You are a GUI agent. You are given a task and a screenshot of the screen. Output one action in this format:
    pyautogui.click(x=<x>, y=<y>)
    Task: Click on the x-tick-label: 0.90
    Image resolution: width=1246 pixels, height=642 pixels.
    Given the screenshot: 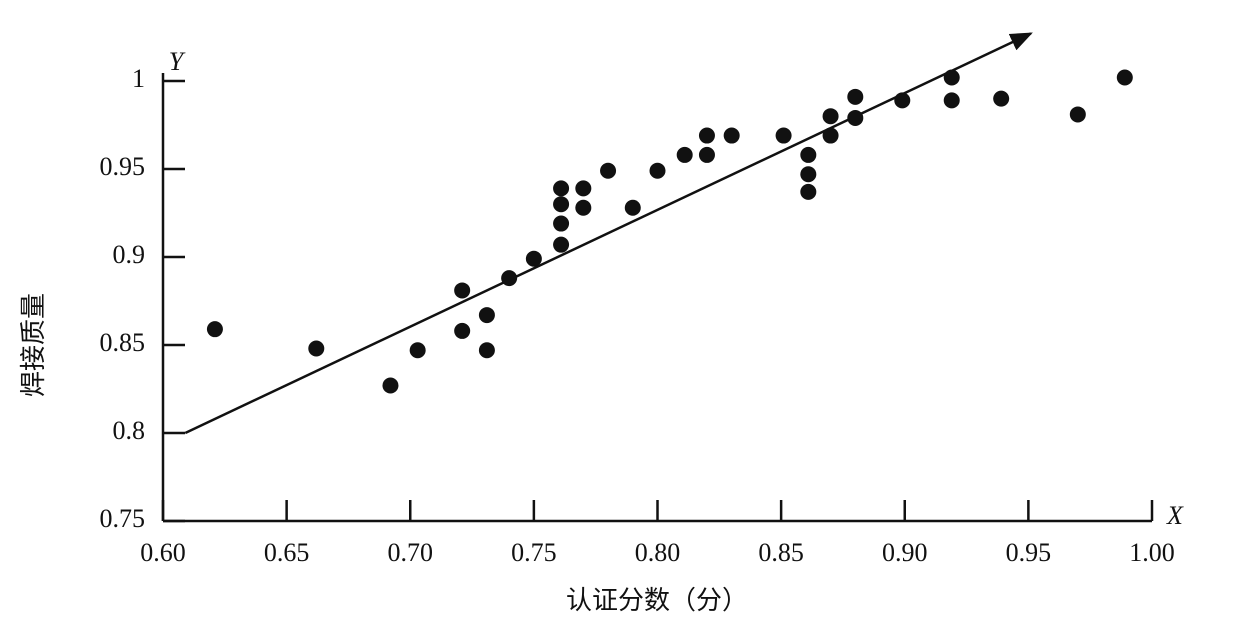 What is the action you would take?
    pyautogui.click(x=905, y=552)
    